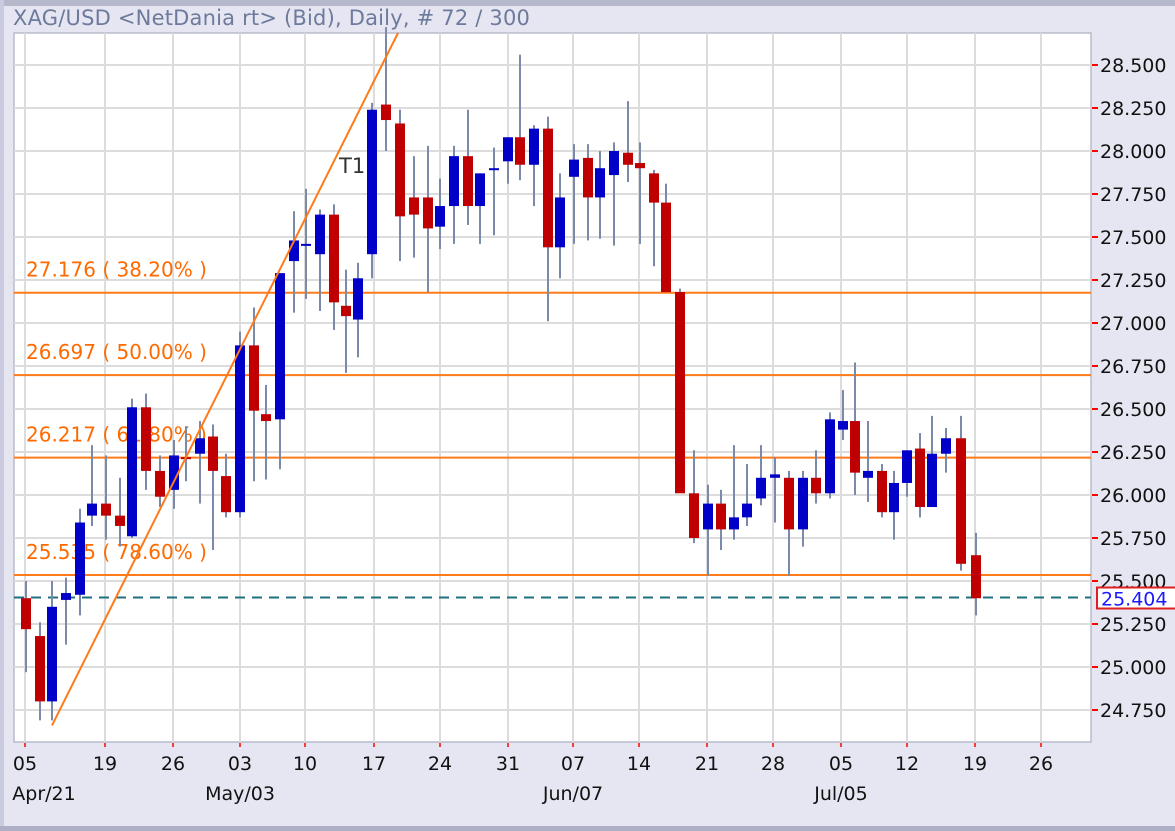  Describe the element at coordinates (1133, 539) in the screenshot. I see `y-axis-label: 25.750` at that location.